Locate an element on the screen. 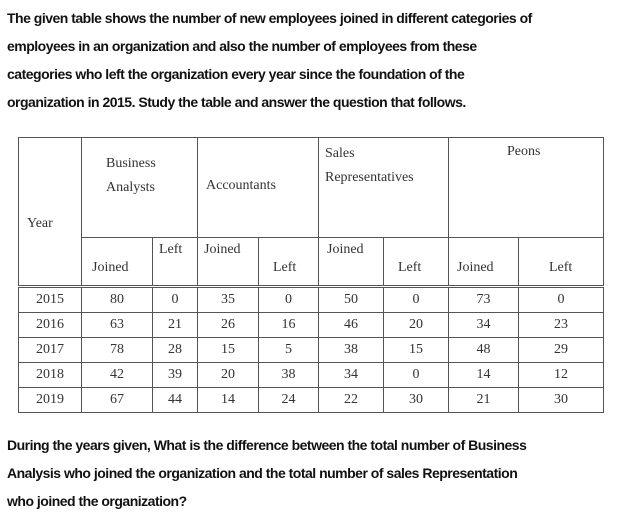 Image resolution: width=624 pixels, height=520 pixels. group-header-peons: Peons is located at coordinates (526, 187).